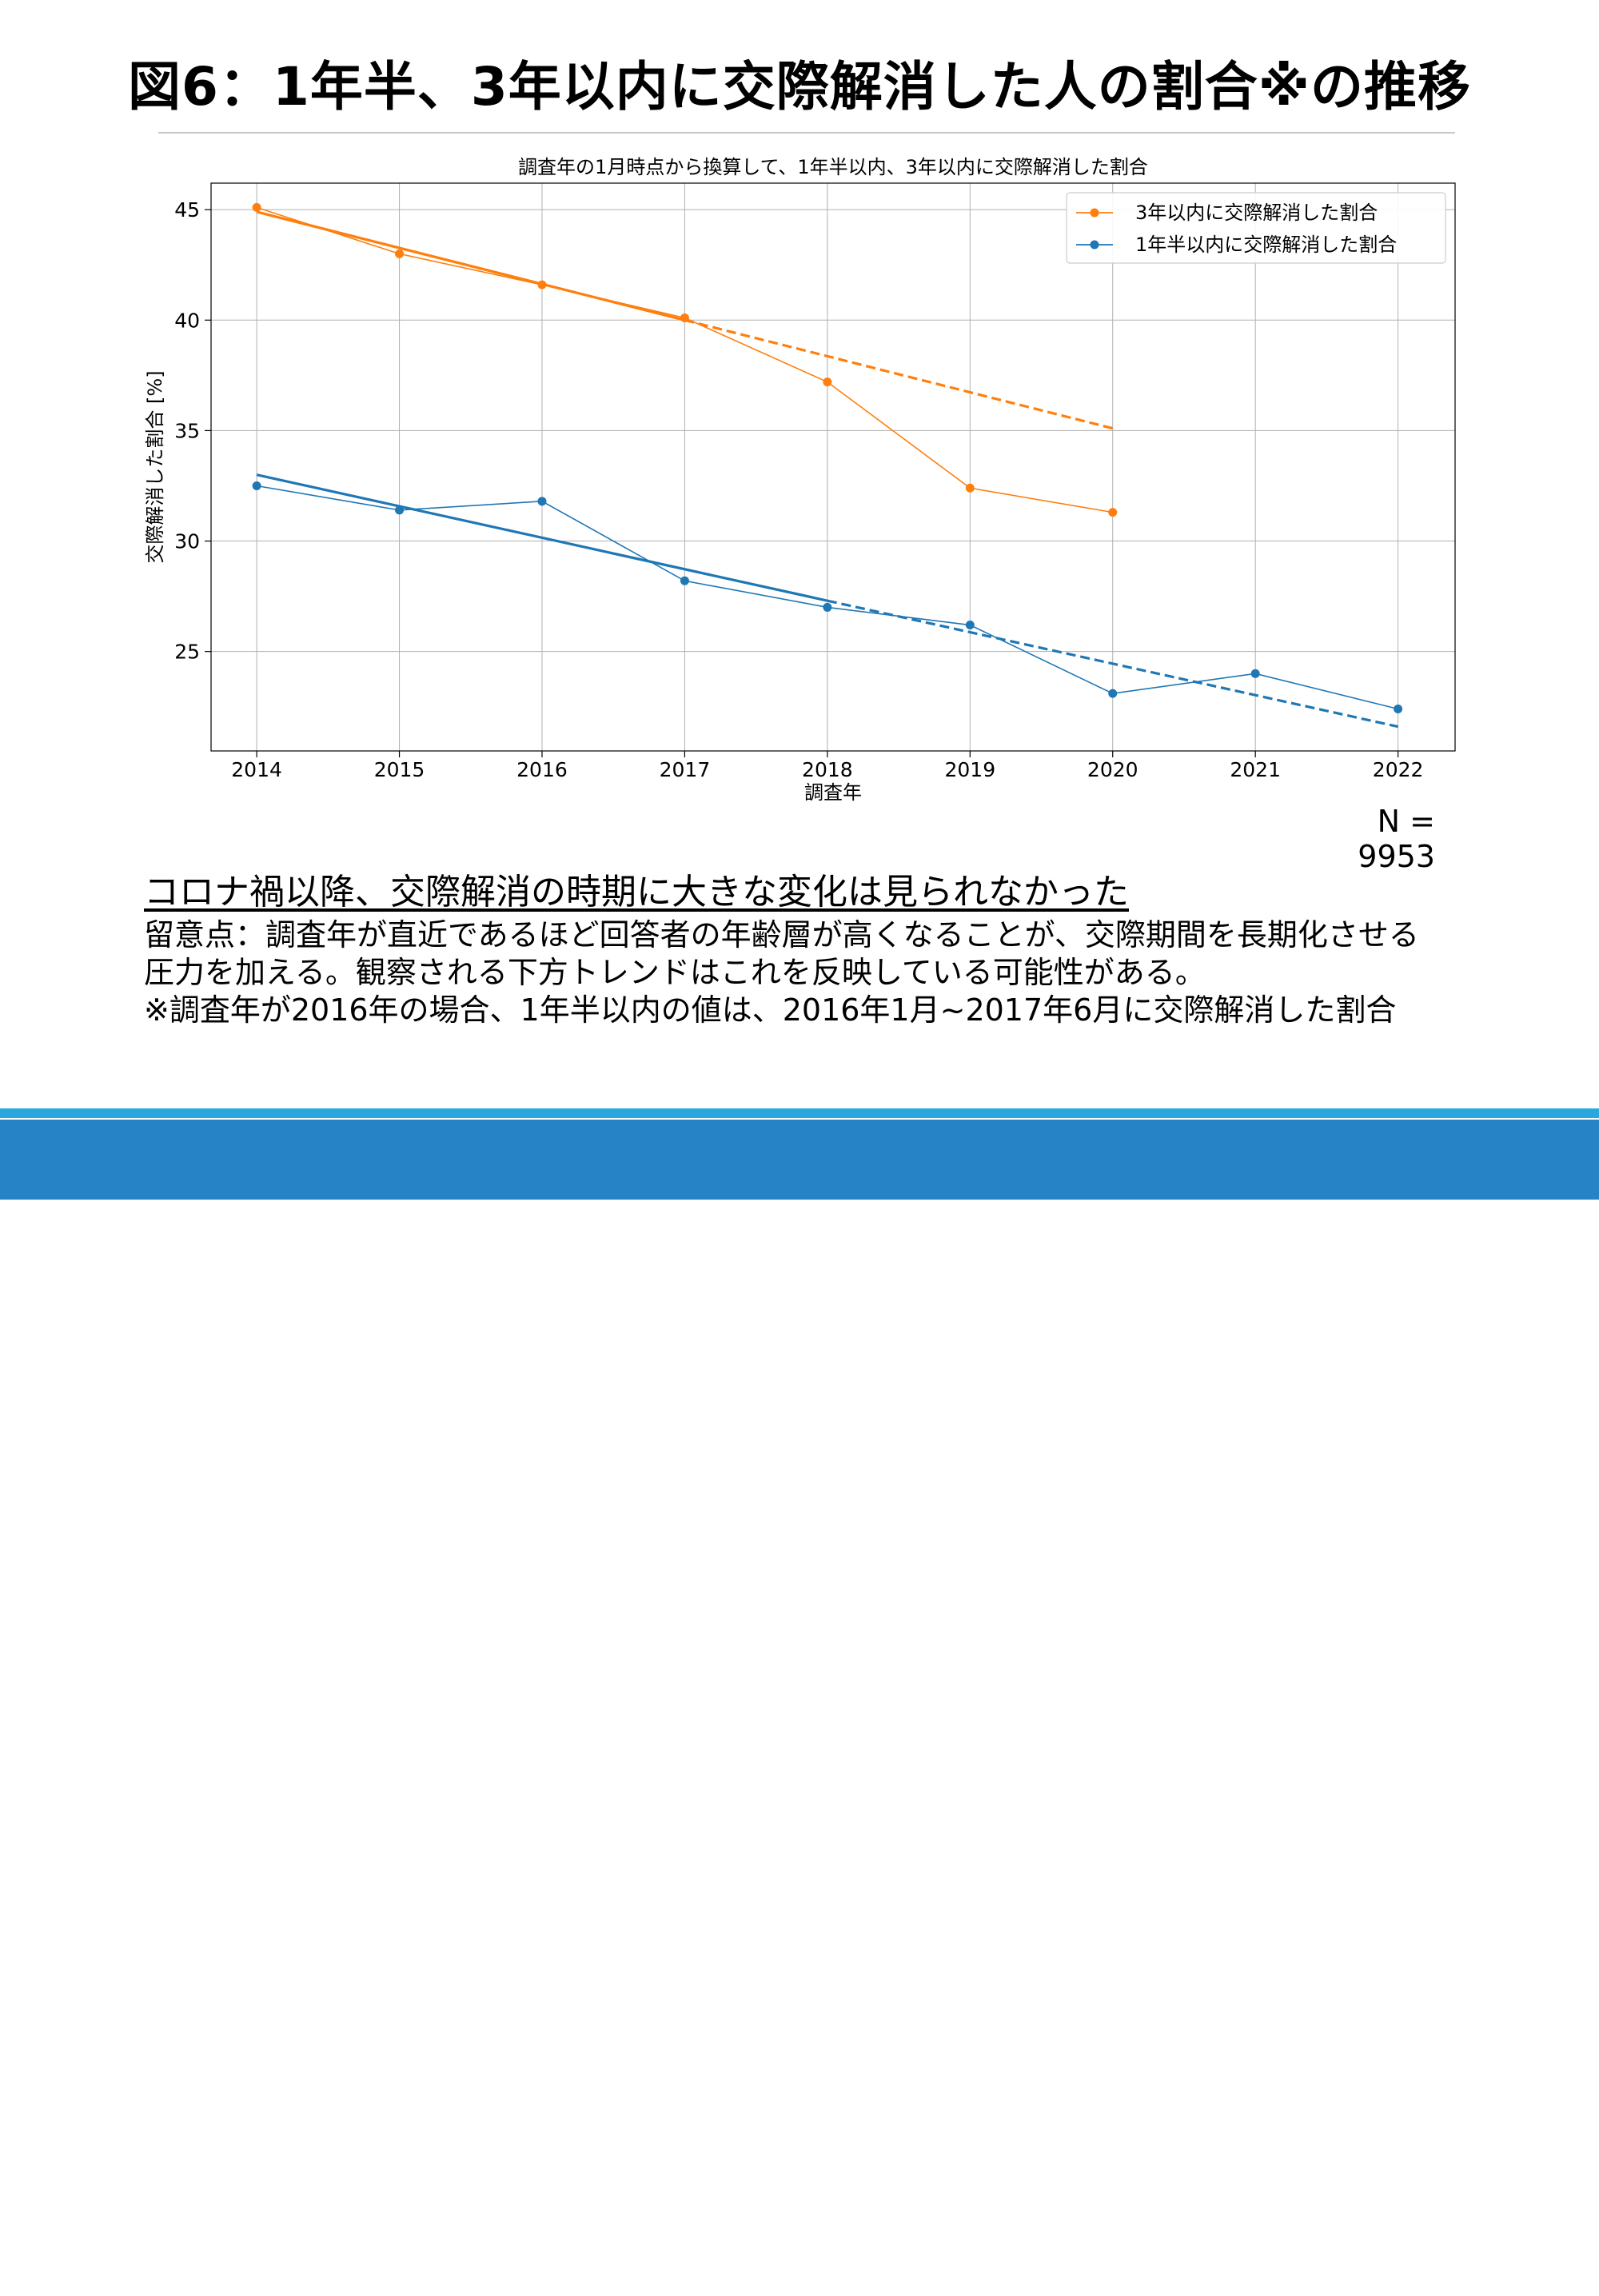 The width and height of the screenshot is (1599, 2296). What do you see at coordinates (969, 769) in the screenshot?
I see `x-tick-label: 2019` at bounding box center [969, 769].